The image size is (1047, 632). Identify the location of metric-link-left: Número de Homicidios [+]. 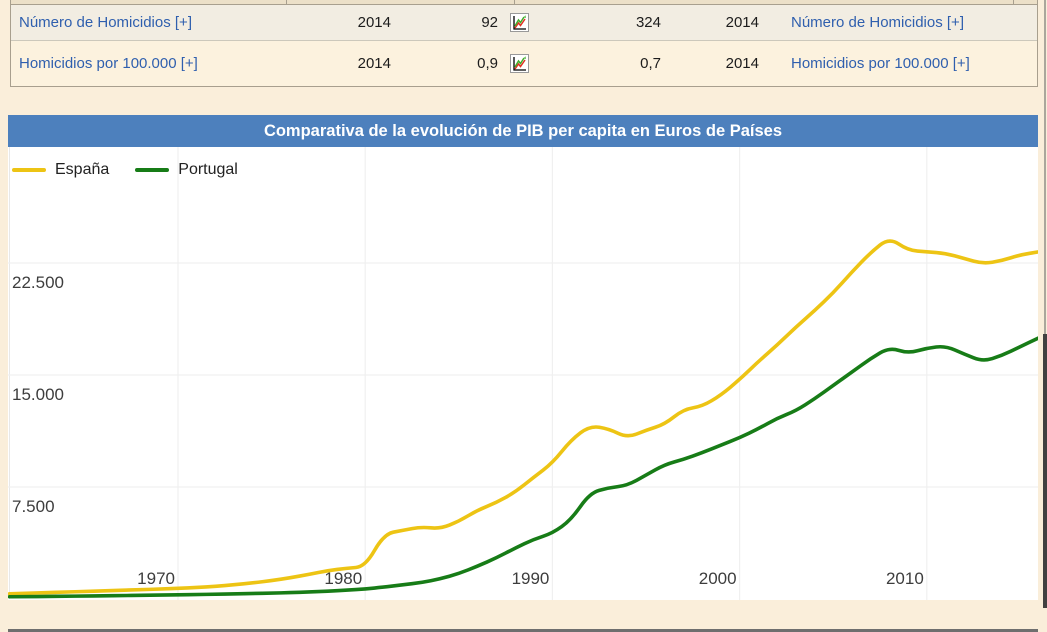
(148, 22).